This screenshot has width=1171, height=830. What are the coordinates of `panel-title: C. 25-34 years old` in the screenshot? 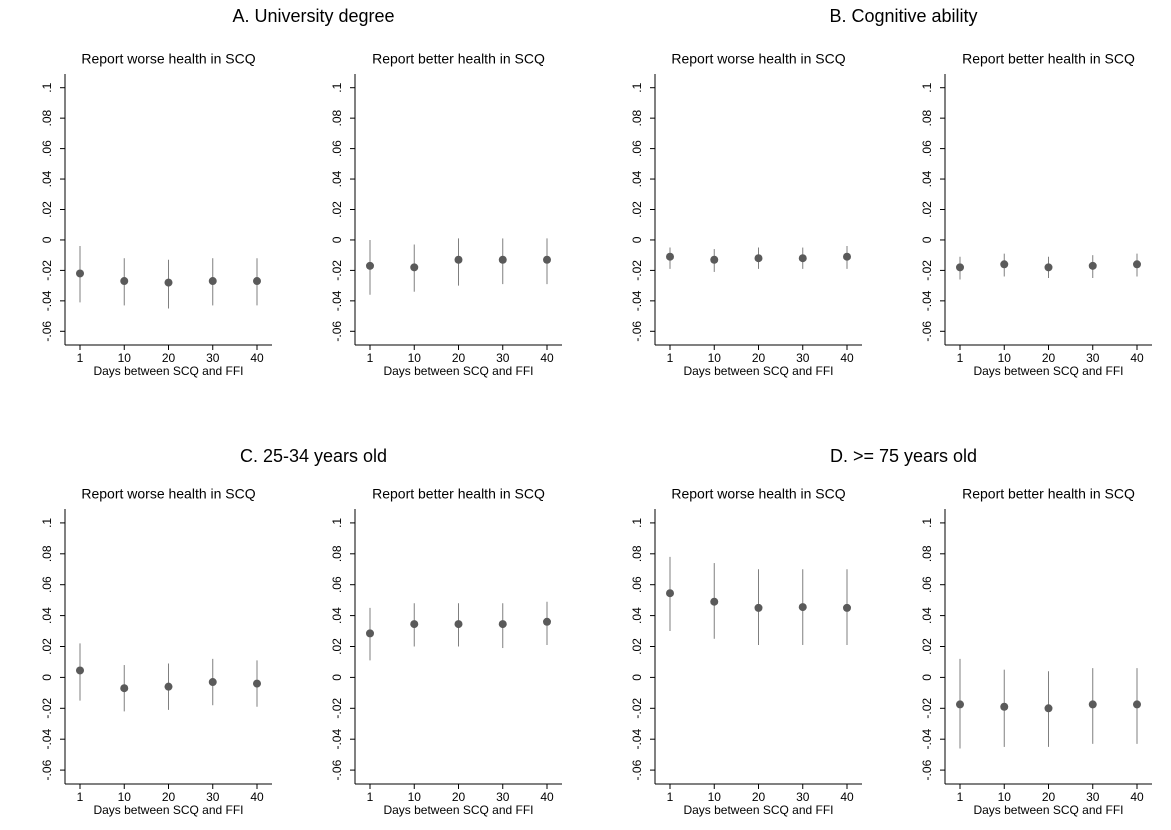 It's located at (313, 456).